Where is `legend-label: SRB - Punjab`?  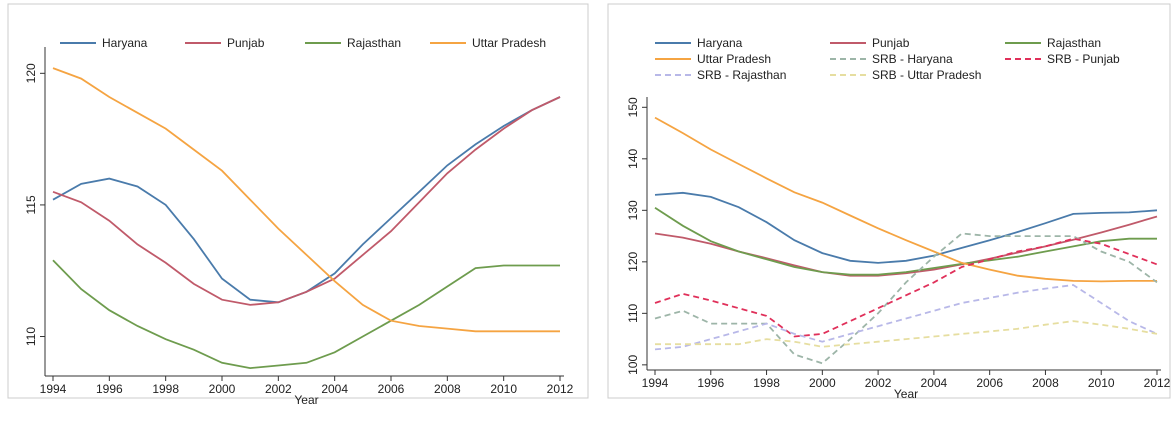
legend-label: SRB - Punjab is located at coordinates (1083, 59).